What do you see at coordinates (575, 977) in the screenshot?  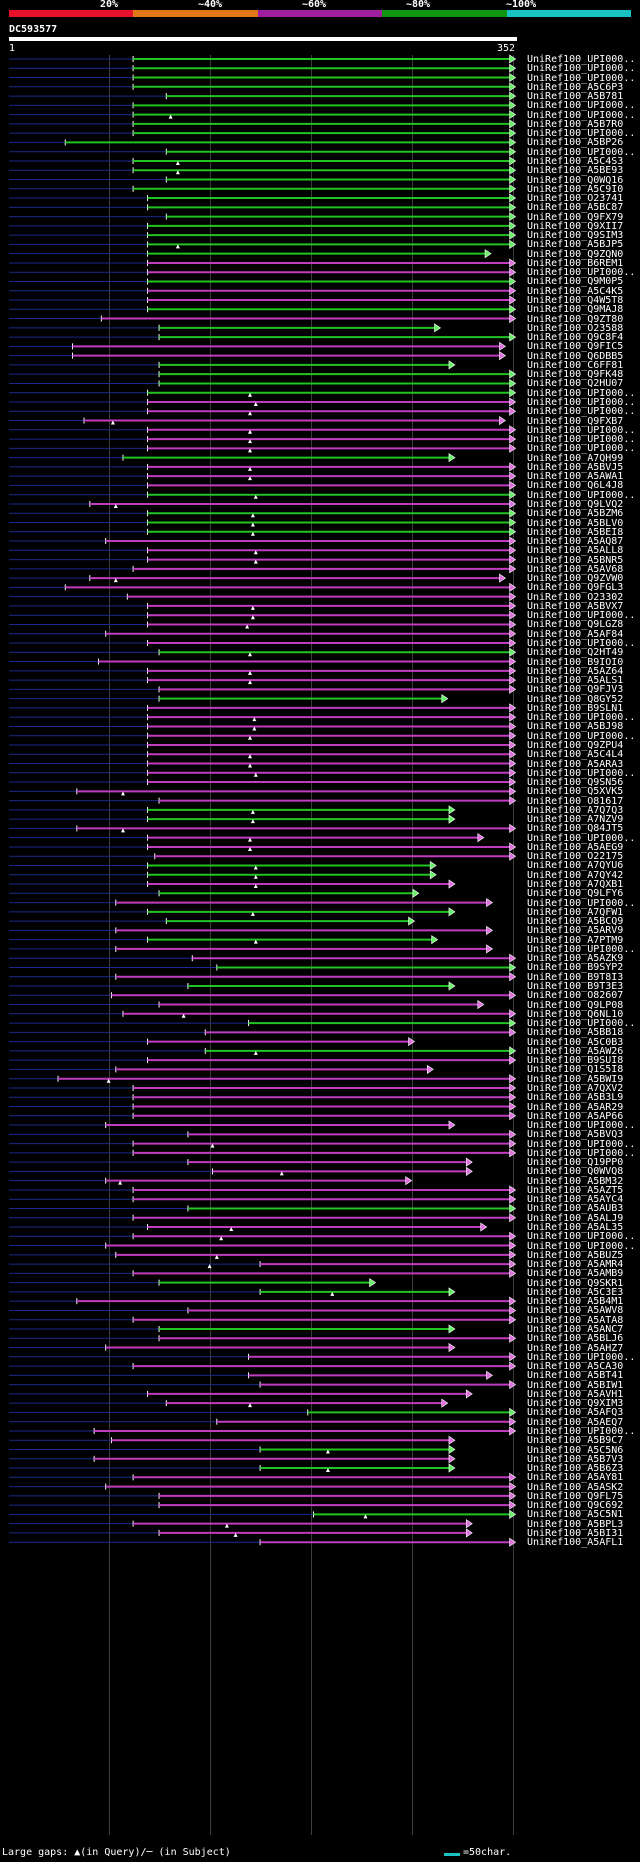 I see `hit-label: UniRef100_B9T8I3` at bounding box center [575, 977].